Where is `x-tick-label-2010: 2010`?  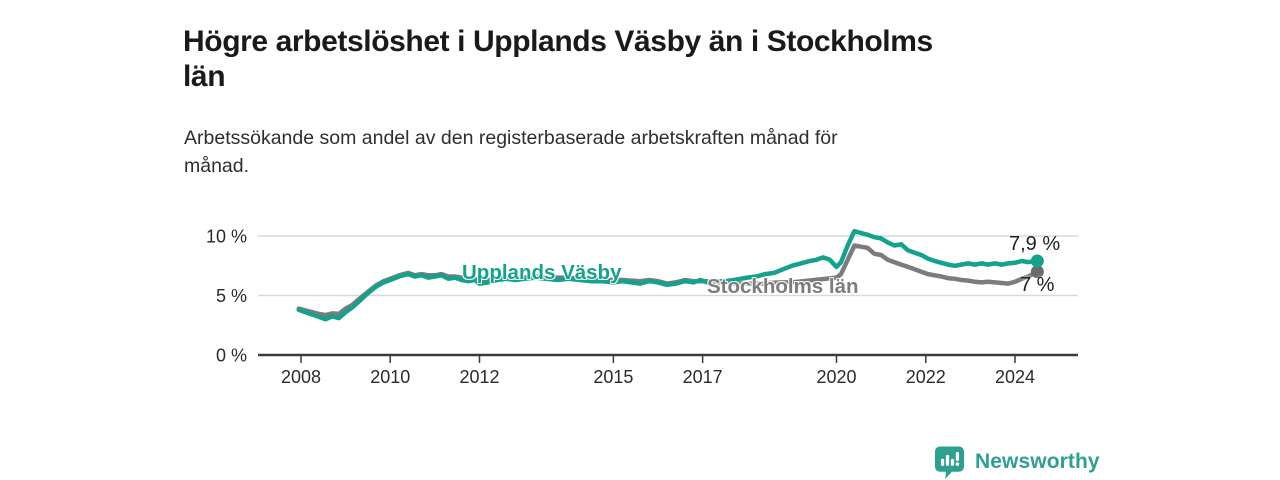
x-tick-label-2010: 2010 is located at coordinates (390, 377).